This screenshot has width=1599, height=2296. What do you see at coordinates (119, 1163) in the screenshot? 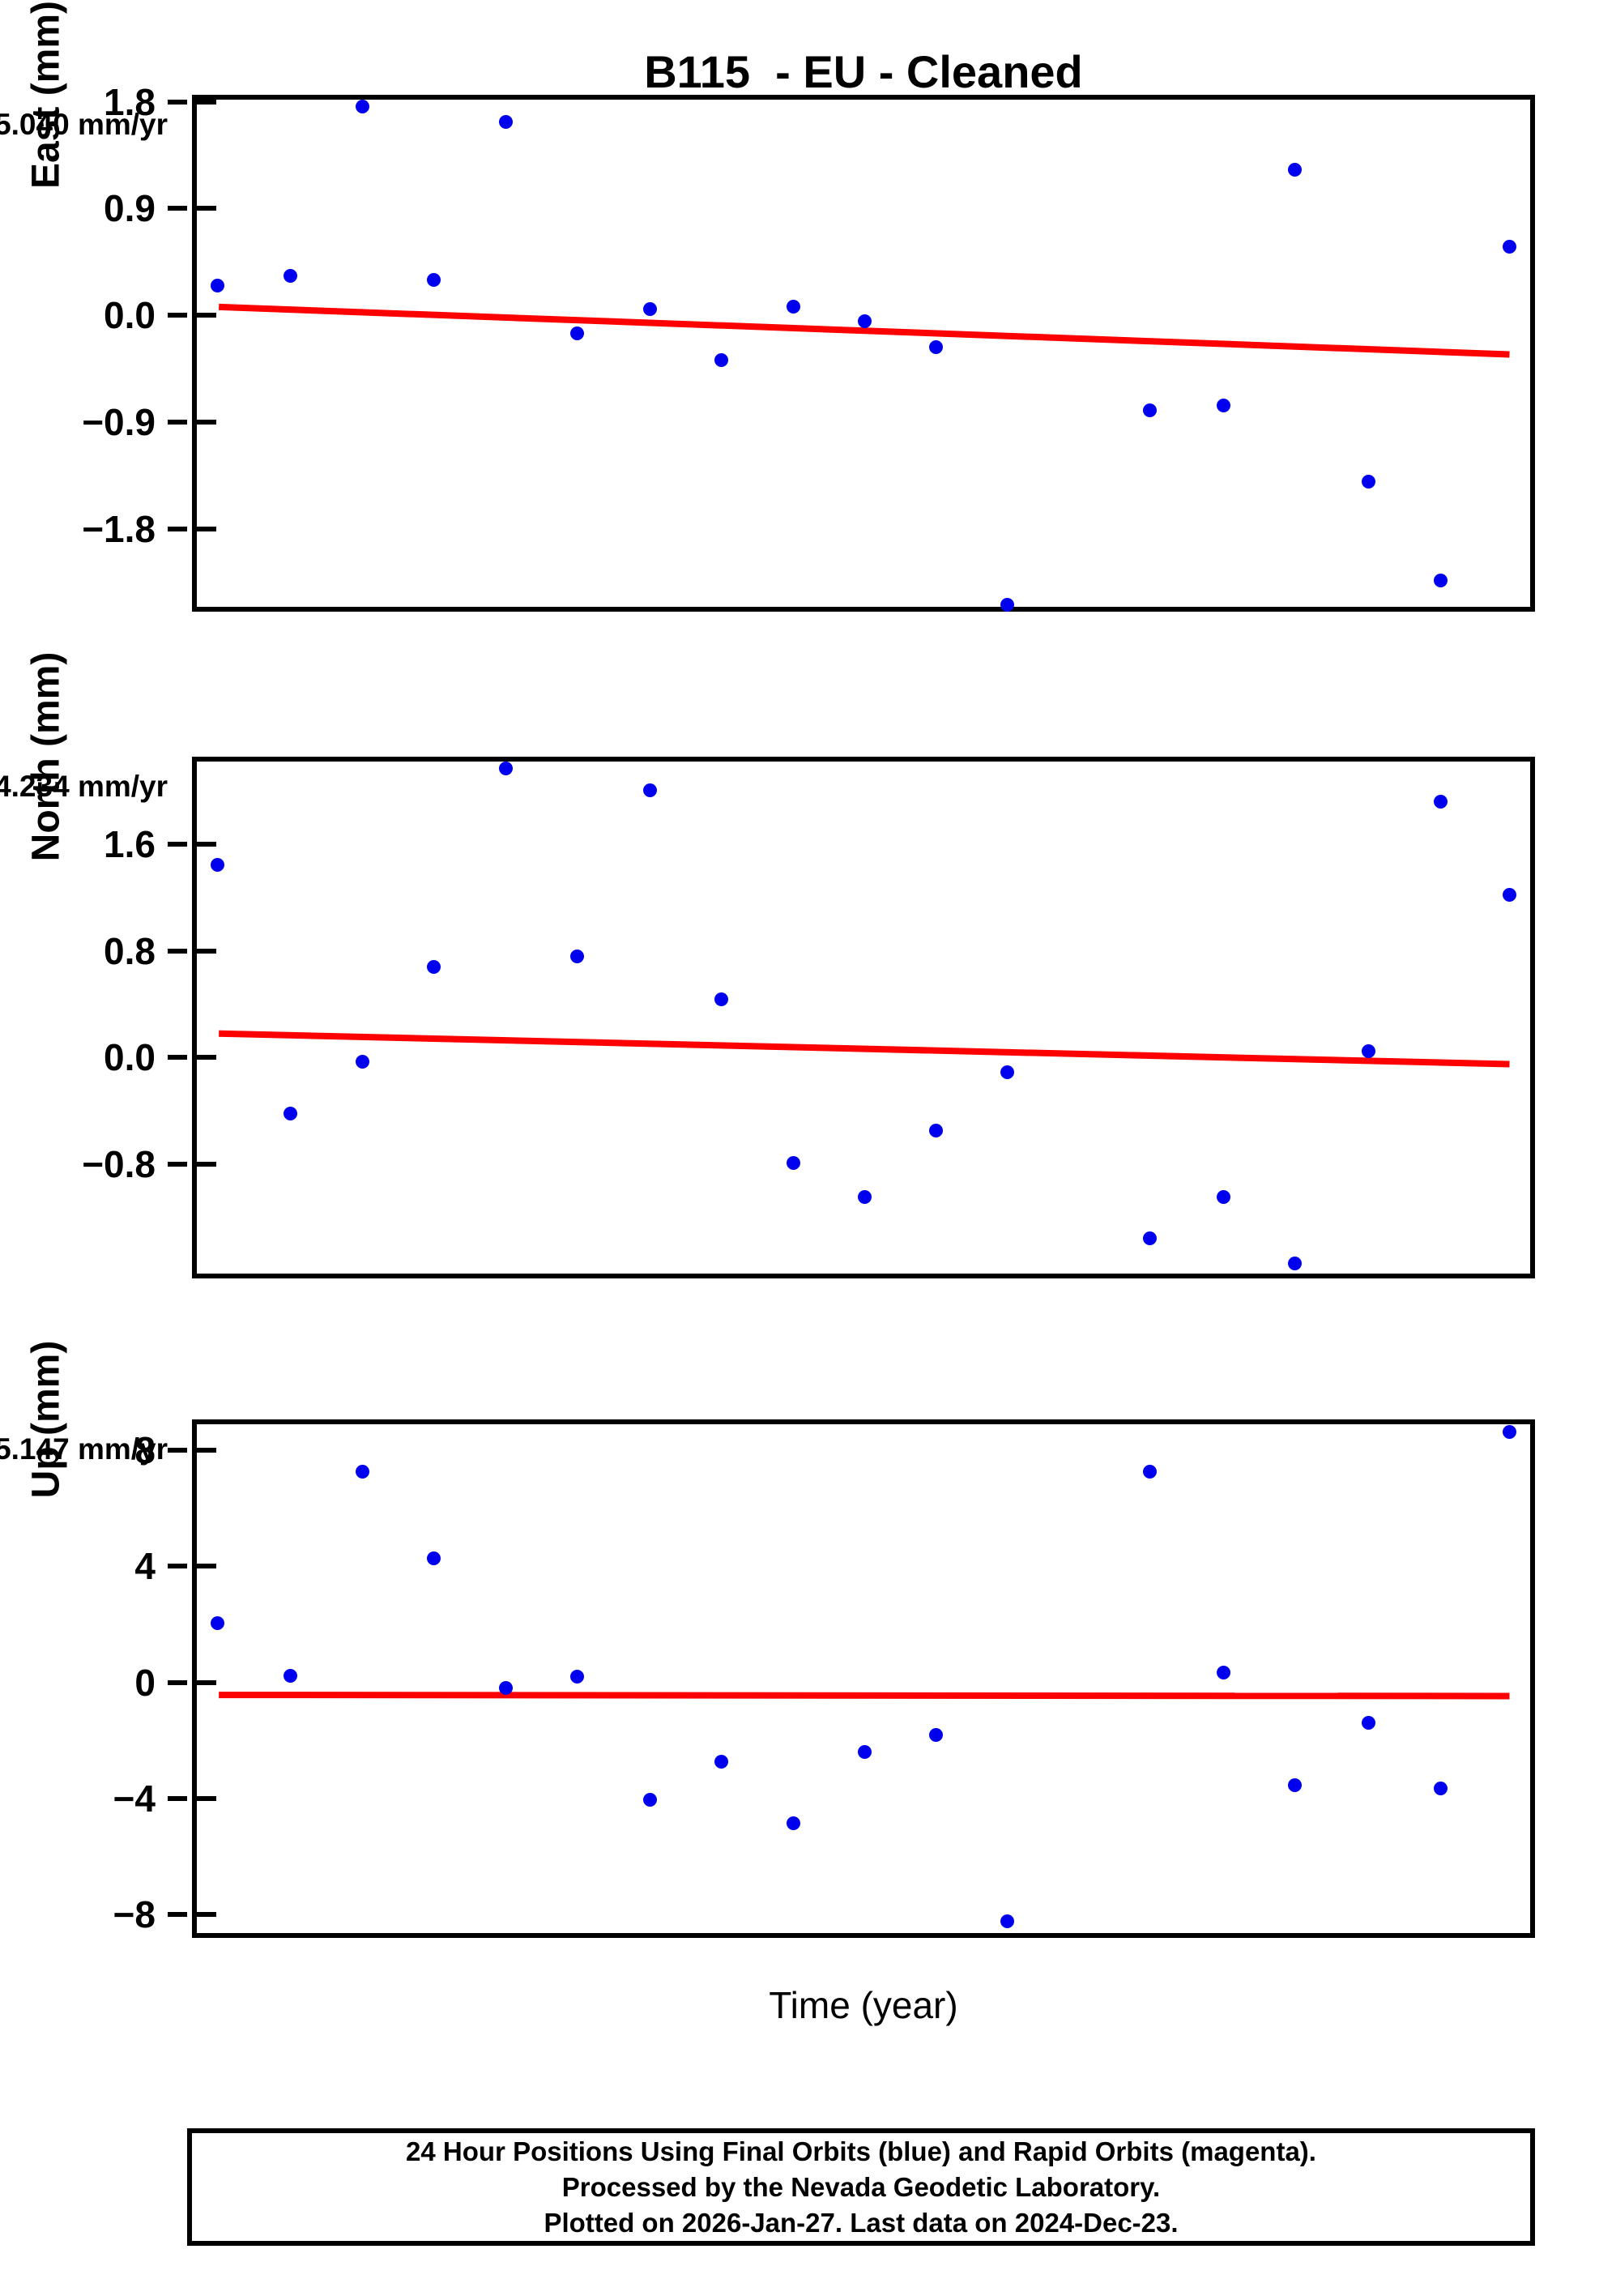
I see `y-tick-label: −0.8` at bounding box center [119, 1163].